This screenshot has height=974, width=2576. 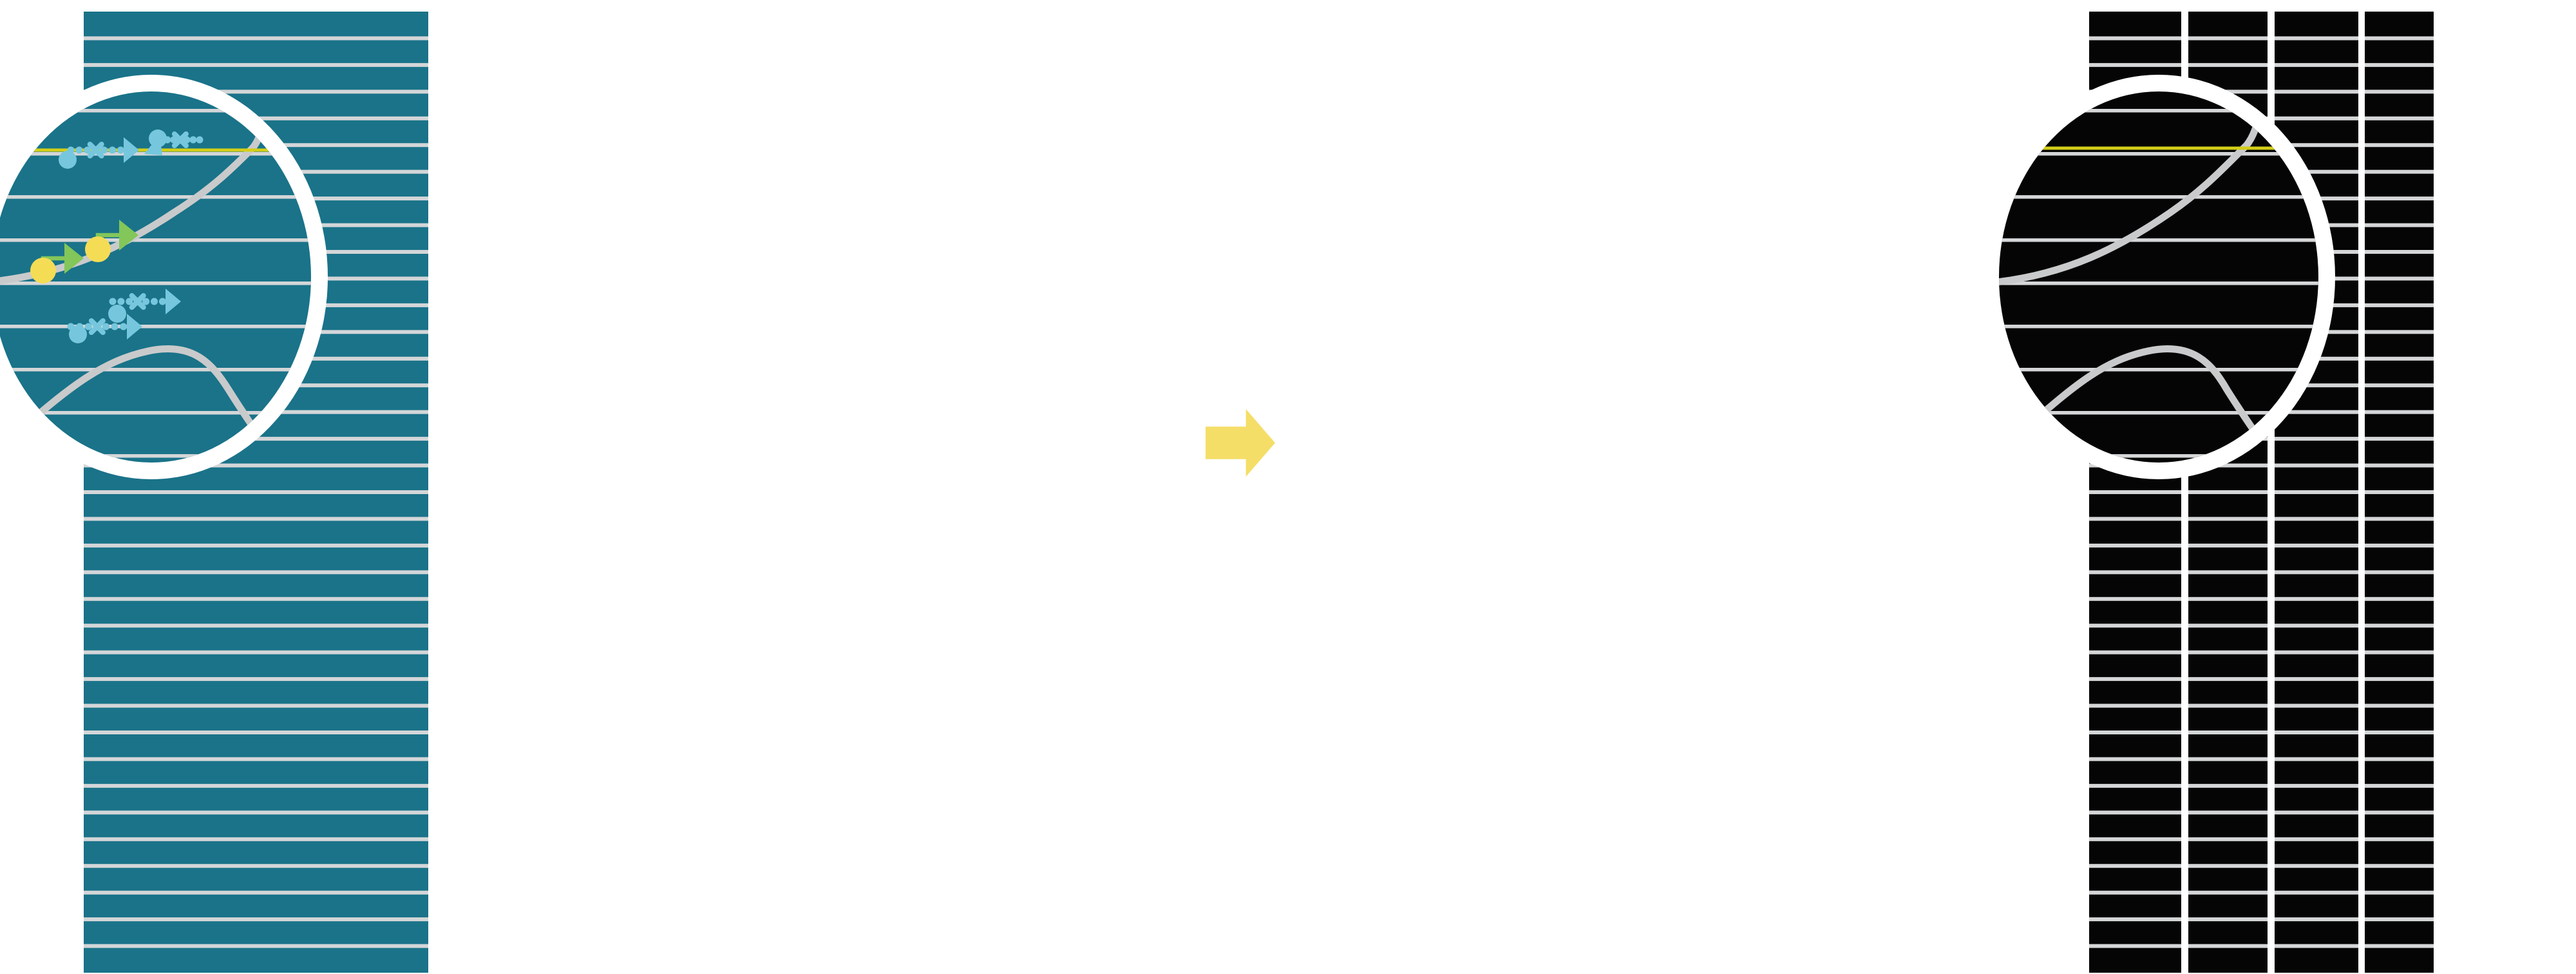 I want to click on yellow-reference-line, so click(x=2158, y=148).